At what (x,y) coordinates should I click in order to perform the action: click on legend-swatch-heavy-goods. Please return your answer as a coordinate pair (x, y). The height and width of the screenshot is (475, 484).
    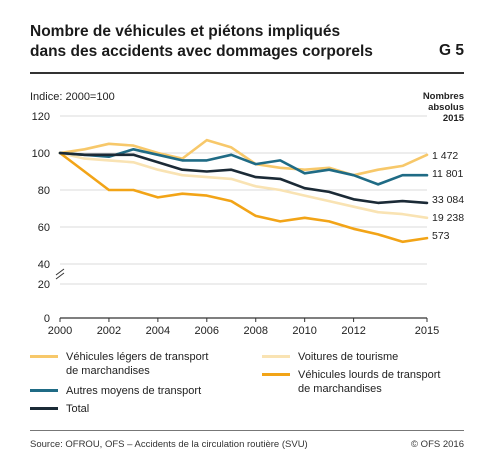
    Looking at the image, I should click on (276, 374).